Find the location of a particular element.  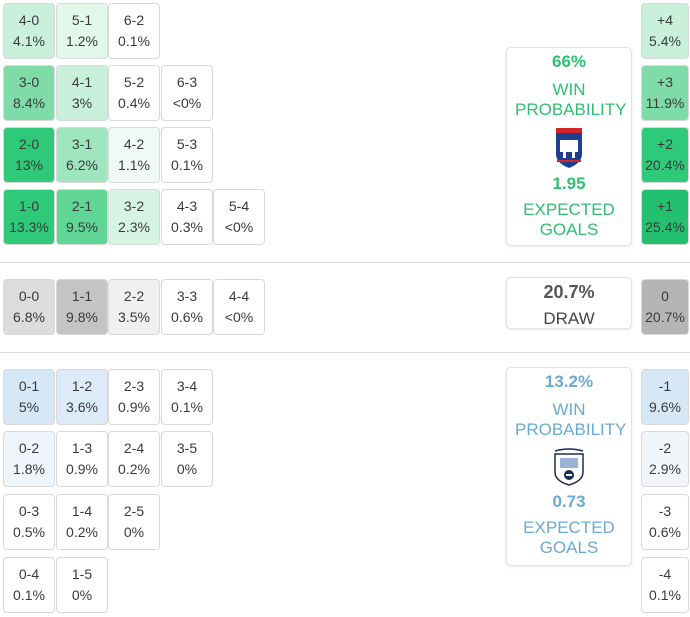

score-cell: 6-3 <0% is located at coordinates (187, 93).